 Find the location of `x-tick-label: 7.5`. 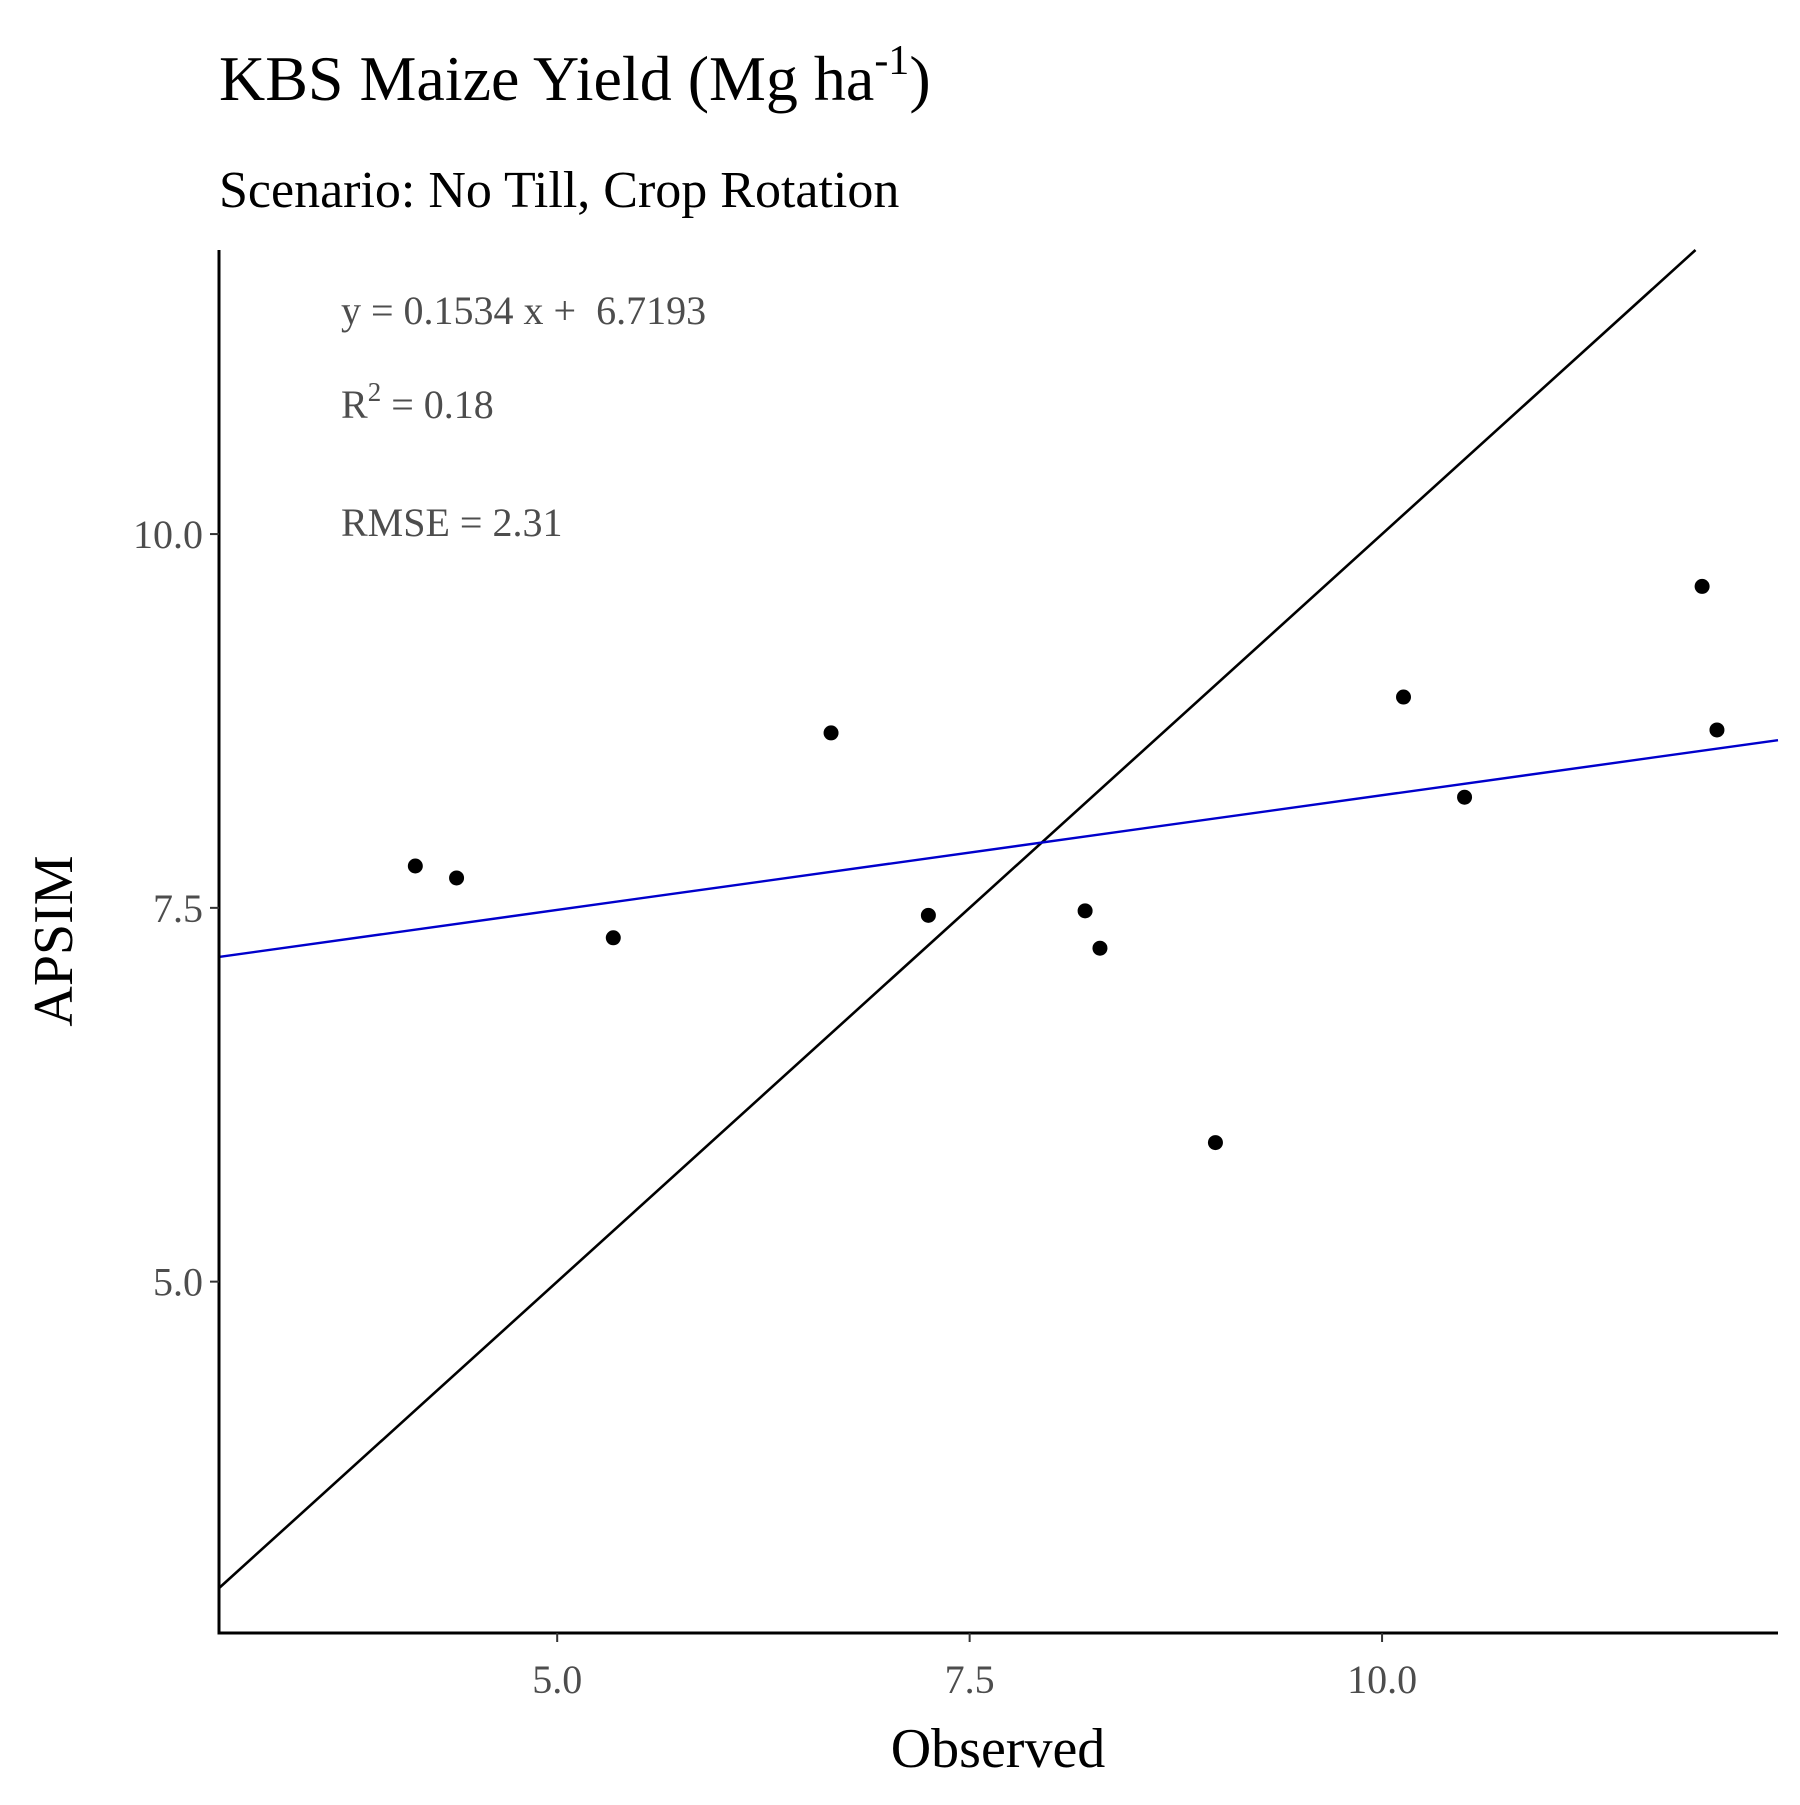

x-tick-label: 7.5 is located at coordinates (970, 1679).